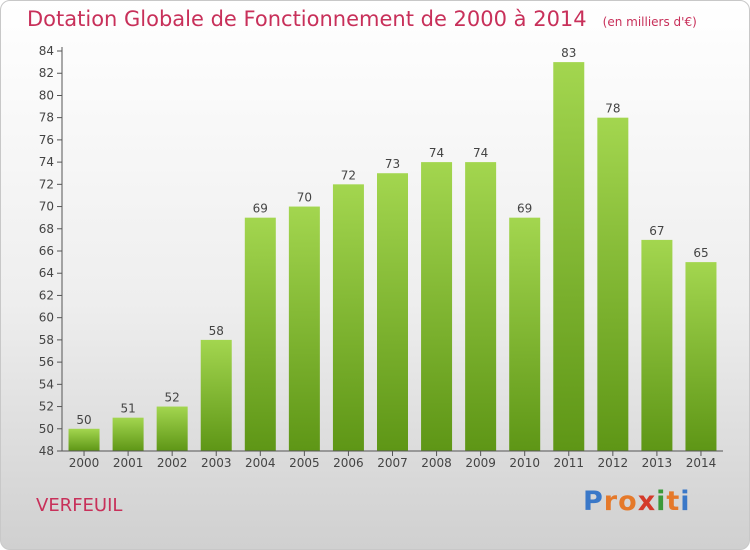 The width and height of the screenshot is (750, 550). I want to click on bar-value-label: 73, so click(392, 164).